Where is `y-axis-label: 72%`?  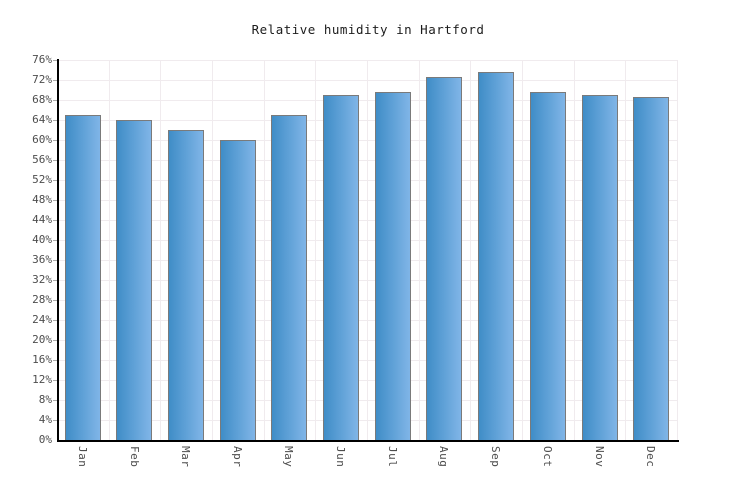 y-axis-label: 72% is located at coordinates (42, 79).